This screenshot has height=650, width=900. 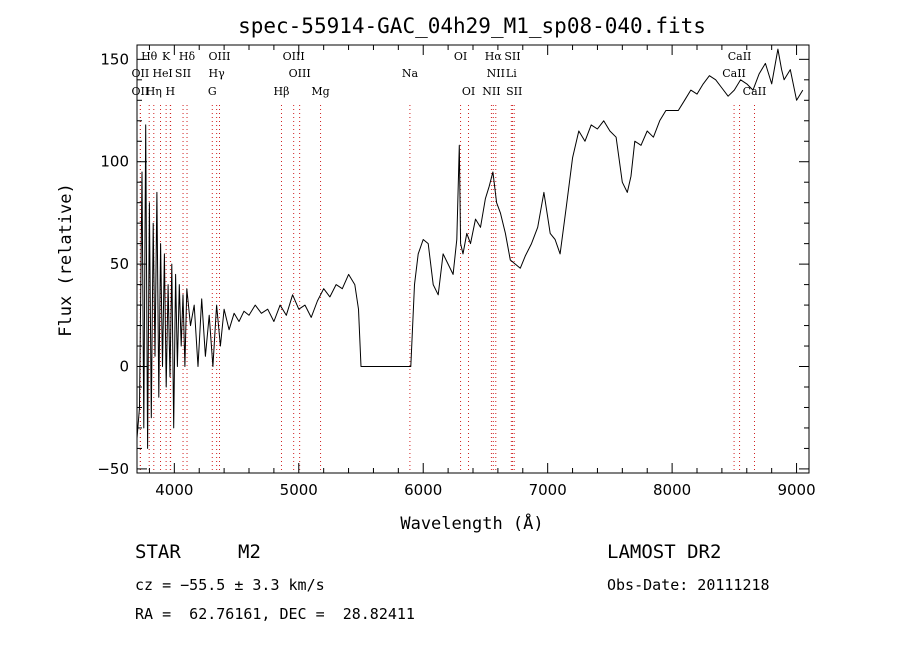 What do you see at coordinates (423, 490) in the screenshot?
I see `x-tick-label: 6000` at bounding box center [423, 490].